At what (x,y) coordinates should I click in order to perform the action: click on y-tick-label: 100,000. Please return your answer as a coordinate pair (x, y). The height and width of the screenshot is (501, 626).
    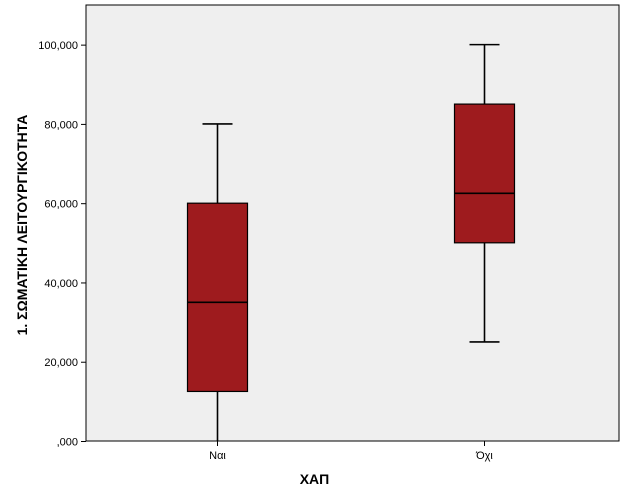
    Looking at the image, I should click on (58, 46).